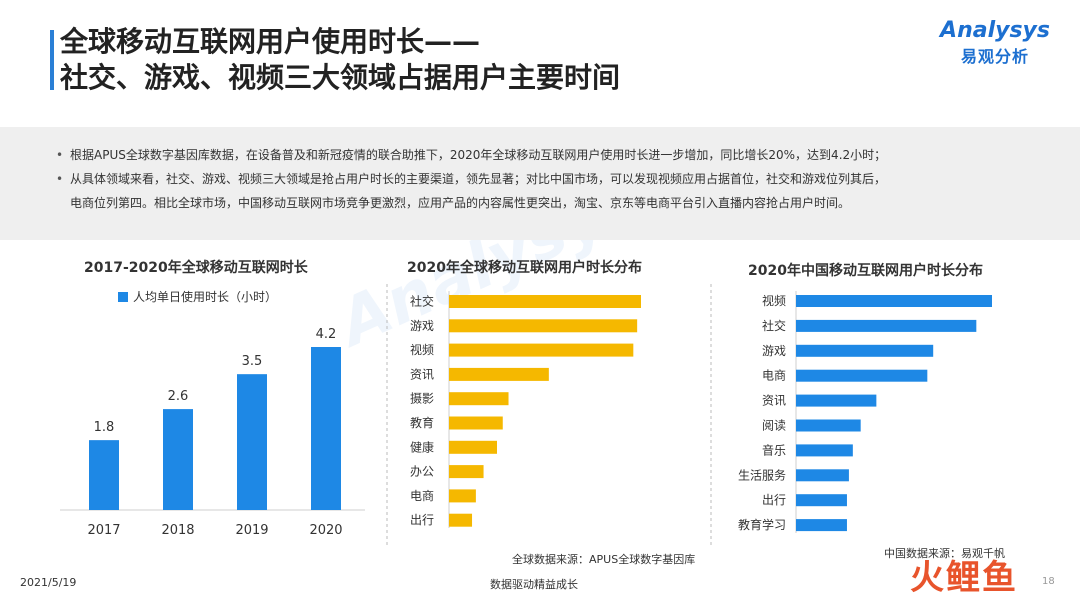 Image resolution: width=1080 pixels, height=608 pixels. What do you see at coordinates (123, 296) in the screenshot?
I see `legend-swatch-icon` at bounding box center [123, 296].